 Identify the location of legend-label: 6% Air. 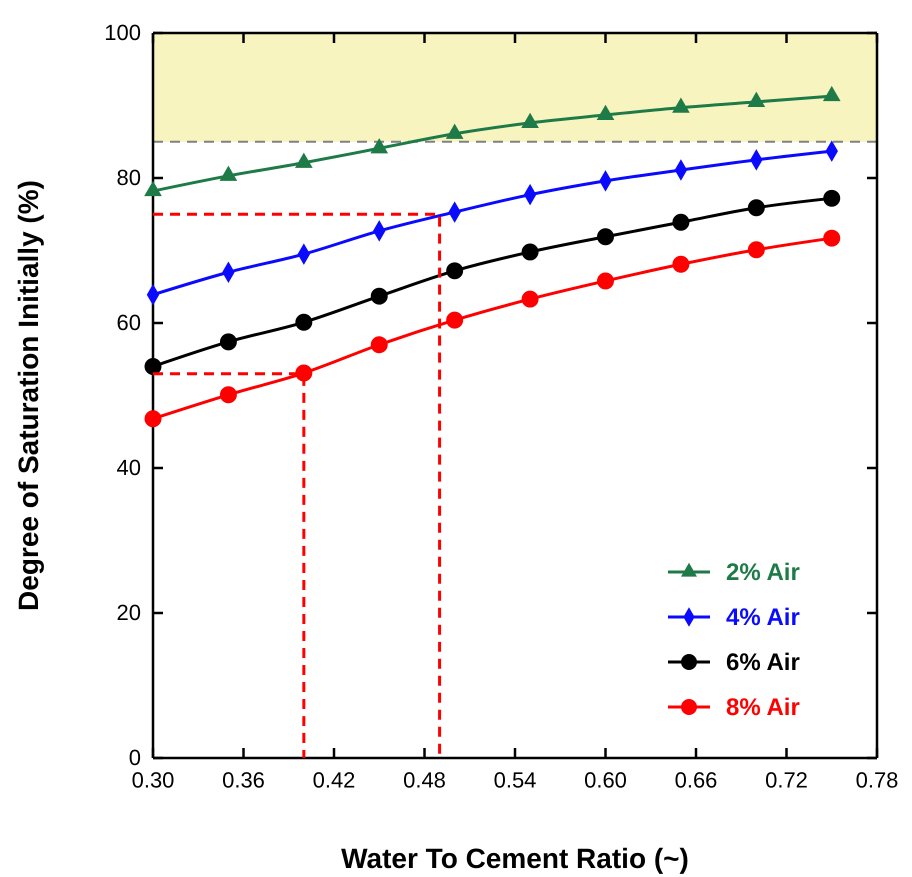
(763, 662).